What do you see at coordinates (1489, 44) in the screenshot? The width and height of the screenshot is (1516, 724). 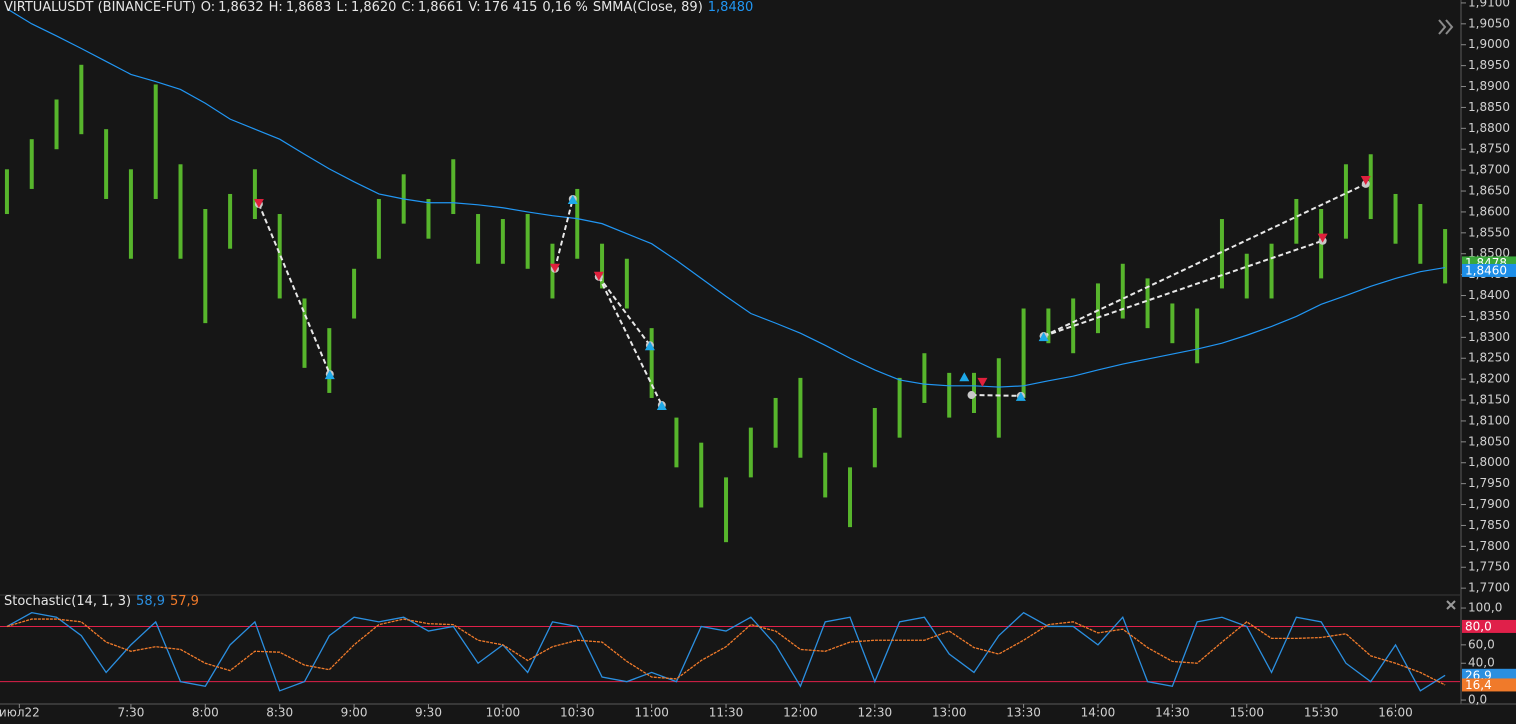 I see `y-tick-label: 1,9000` at bounding box center [1489, 44].